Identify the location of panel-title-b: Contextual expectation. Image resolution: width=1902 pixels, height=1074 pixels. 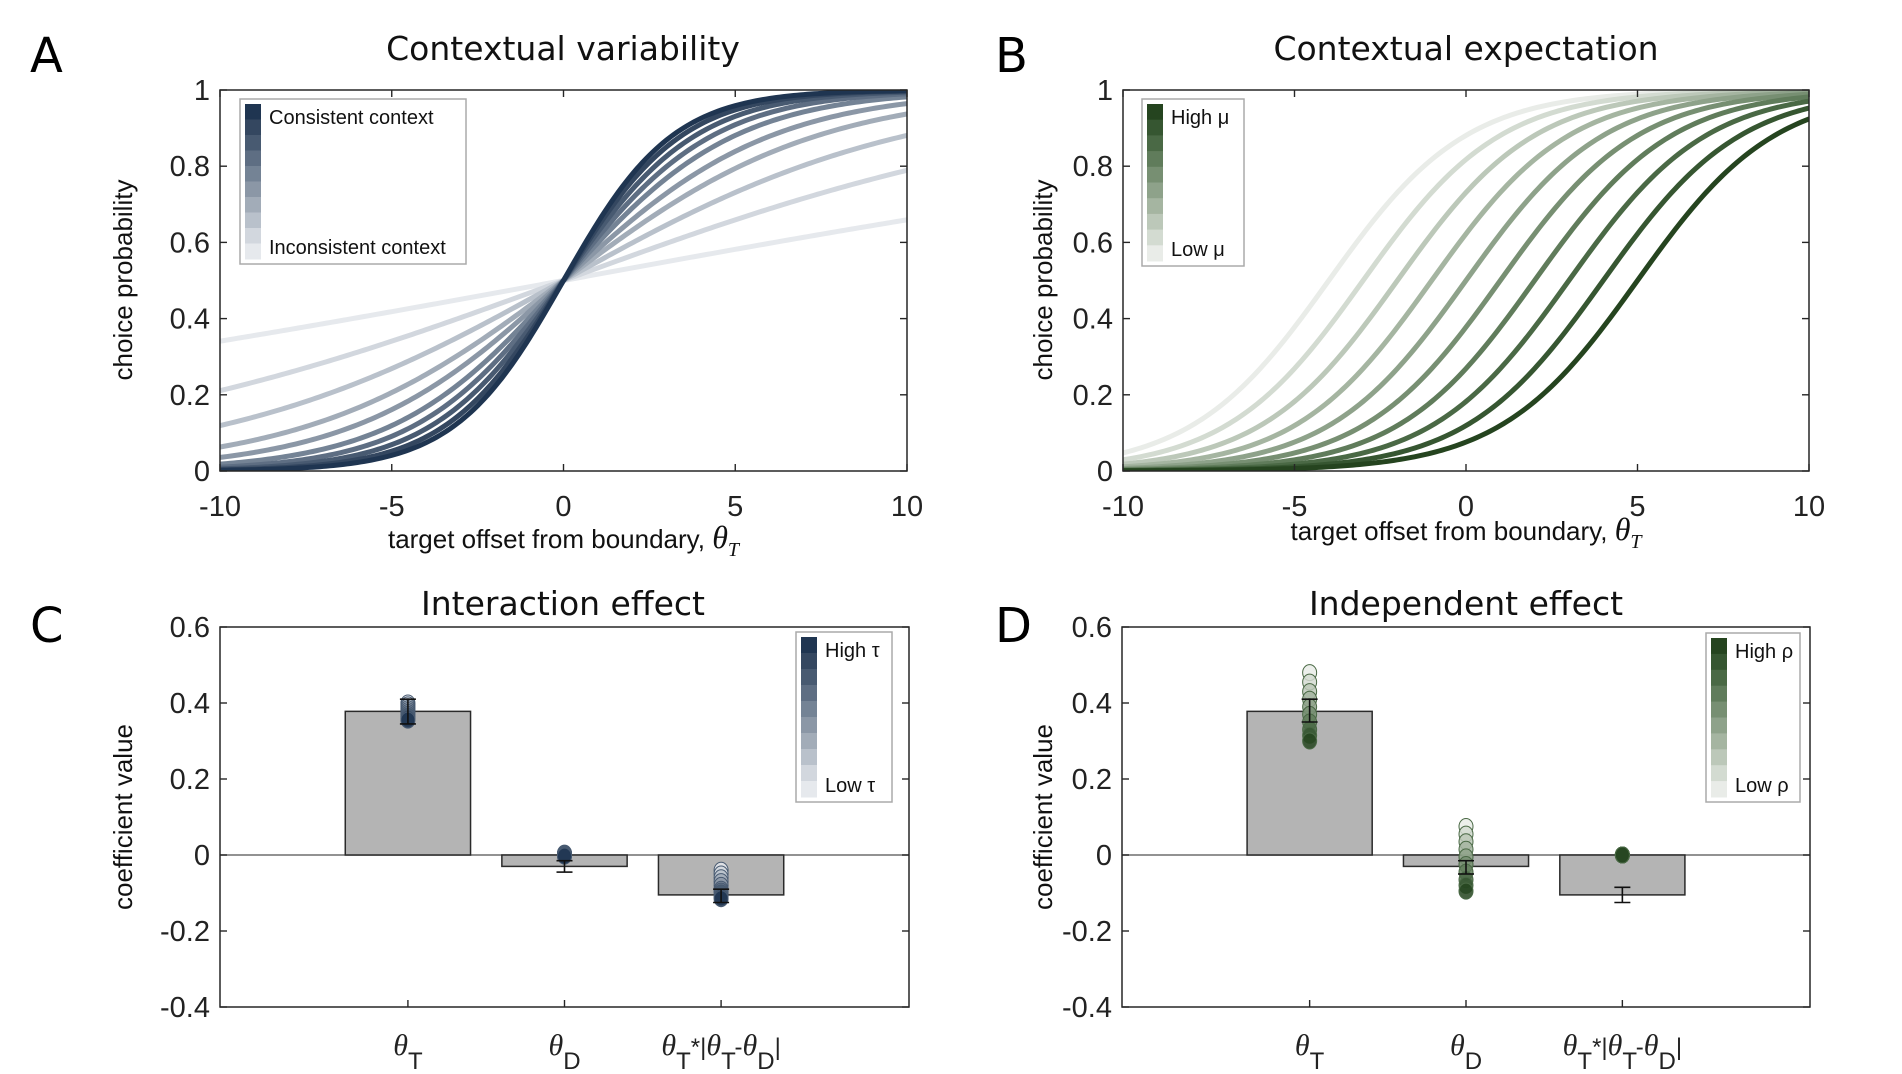
(1465, 48).